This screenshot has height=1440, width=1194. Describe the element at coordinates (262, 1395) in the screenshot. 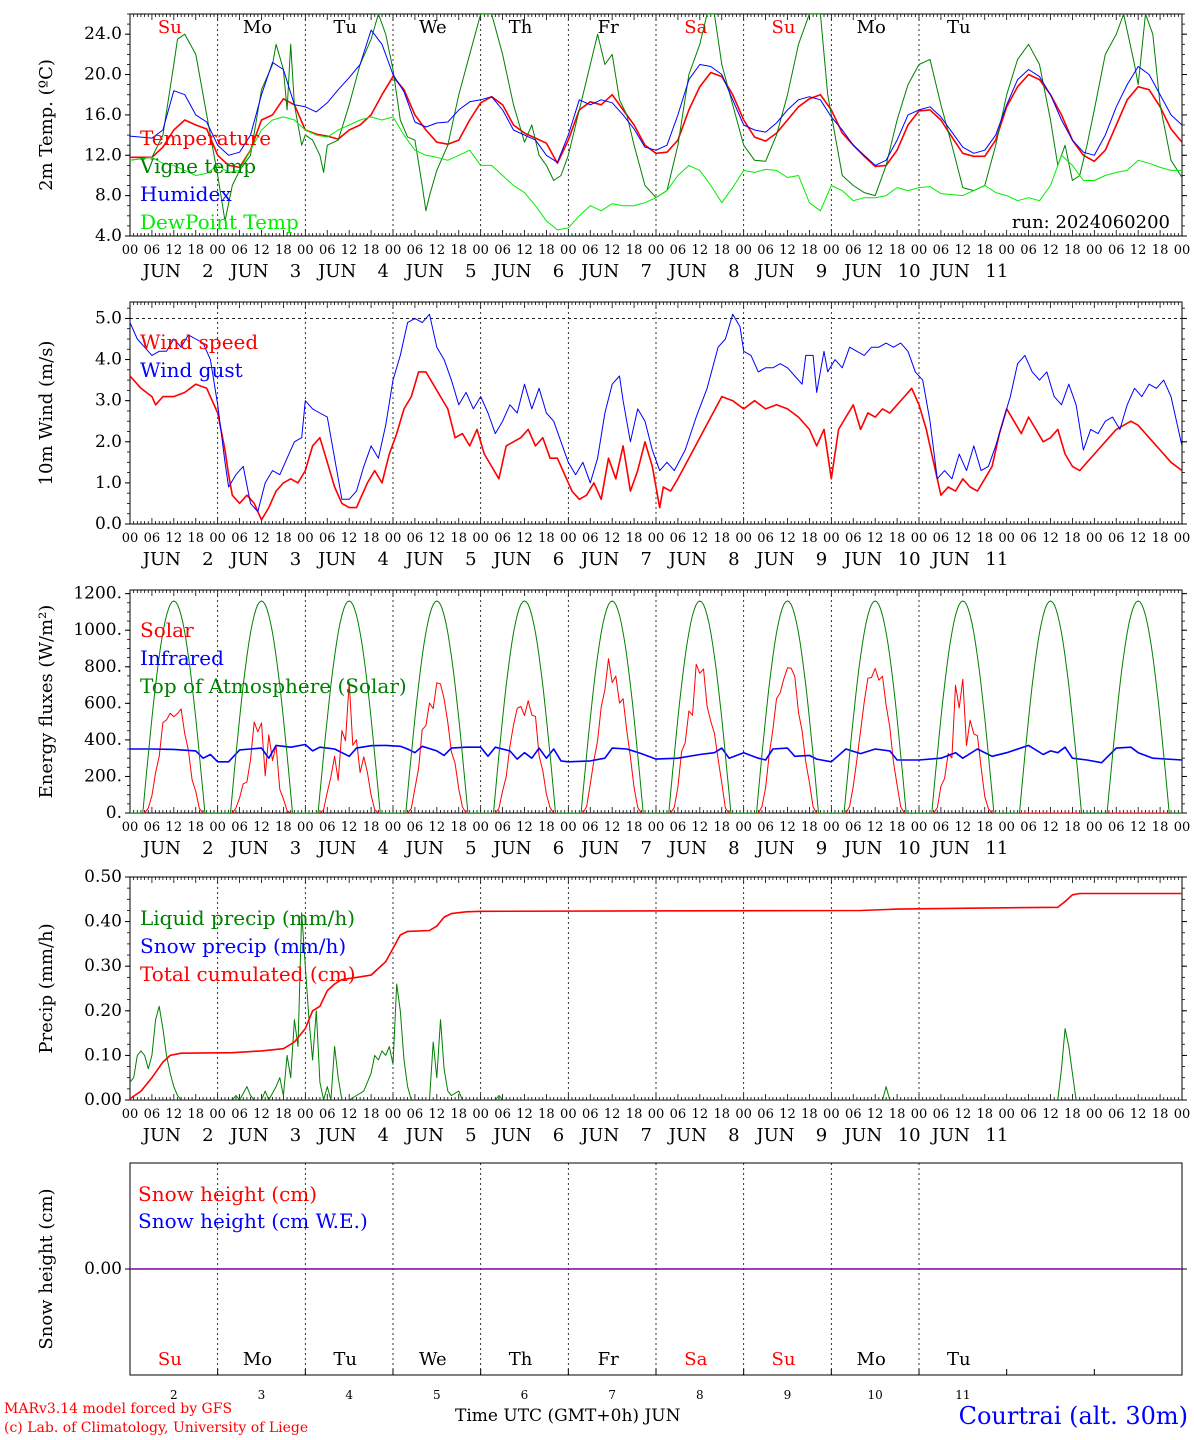

I see `x-date-number: 3` at that location.